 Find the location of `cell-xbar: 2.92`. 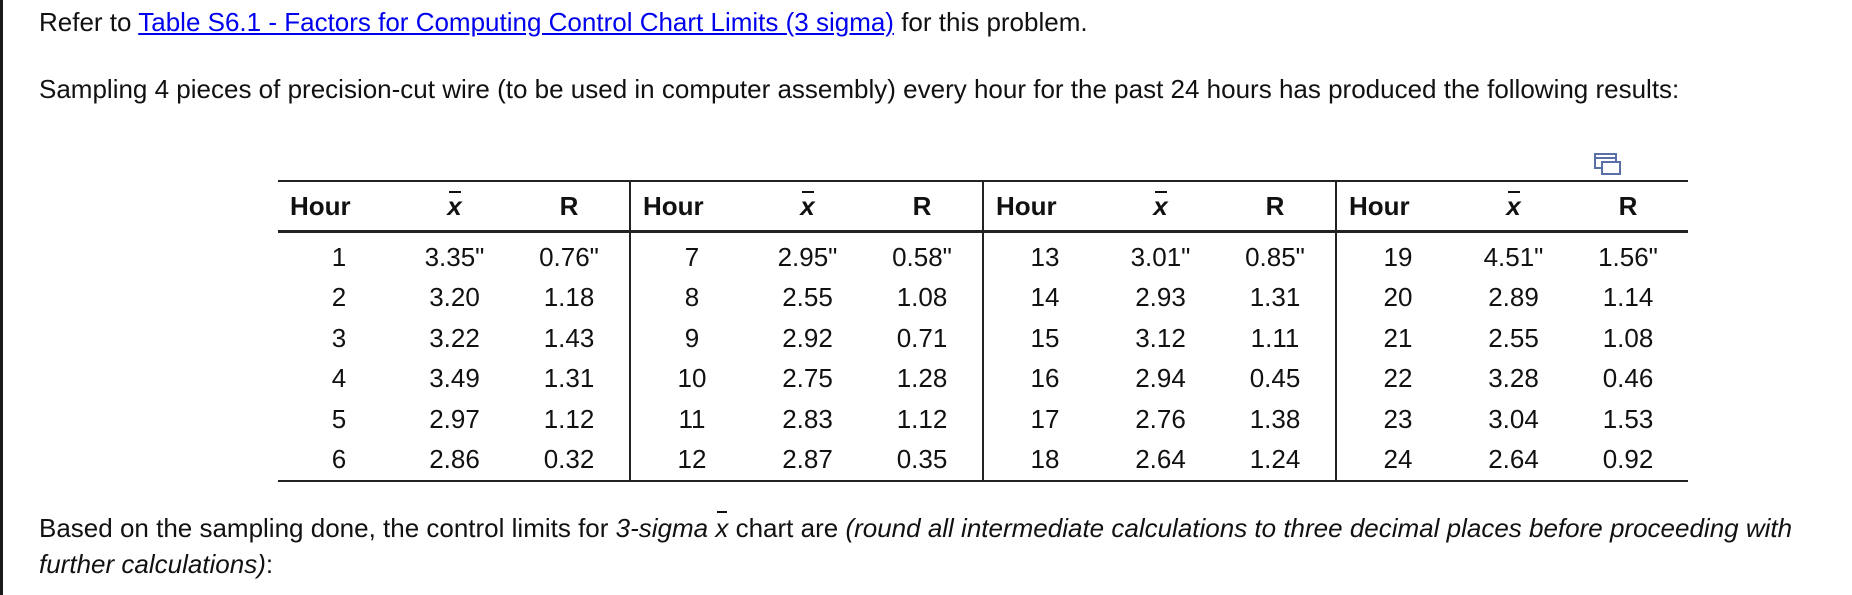

cell-xbar: 2.92 is located at coordinates (807, 337).